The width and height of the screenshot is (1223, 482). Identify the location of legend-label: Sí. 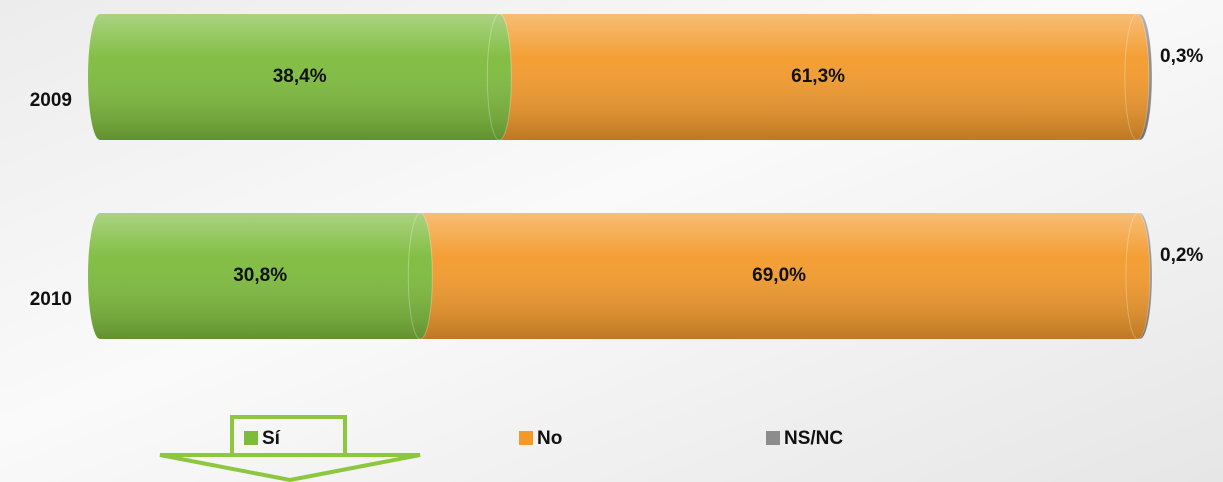
(271, 438).